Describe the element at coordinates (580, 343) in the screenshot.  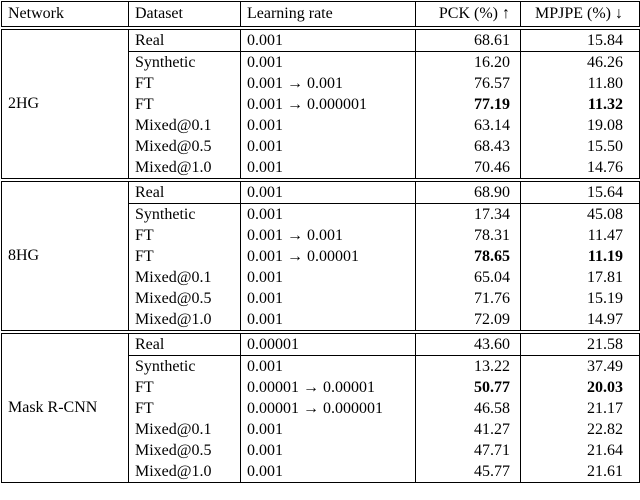
I see `mpjpe-cell: 21.58` at that location.